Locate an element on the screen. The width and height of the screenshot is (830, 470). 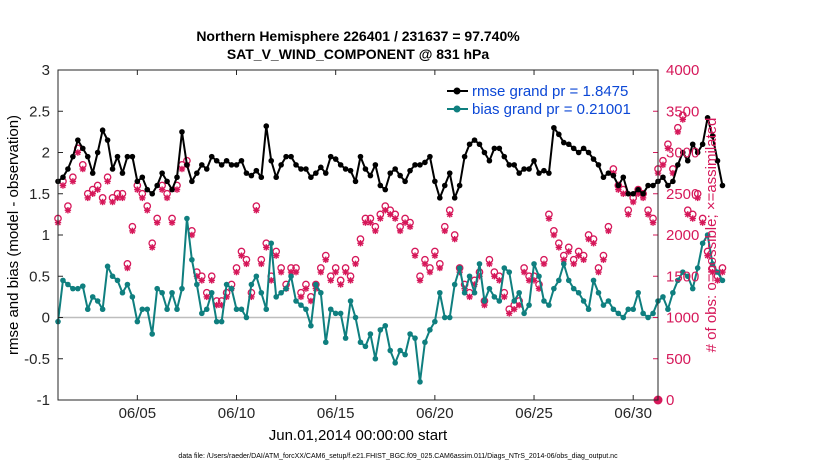
x-tick-label: 06/10 is located at coordinates (237, 413).